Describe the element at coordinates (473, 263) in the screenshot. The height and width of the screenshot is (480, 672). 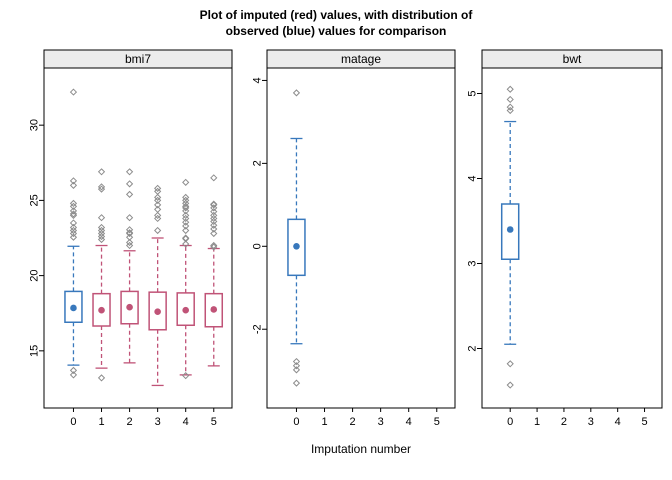
I see `y-tick-label: 3` at that location.